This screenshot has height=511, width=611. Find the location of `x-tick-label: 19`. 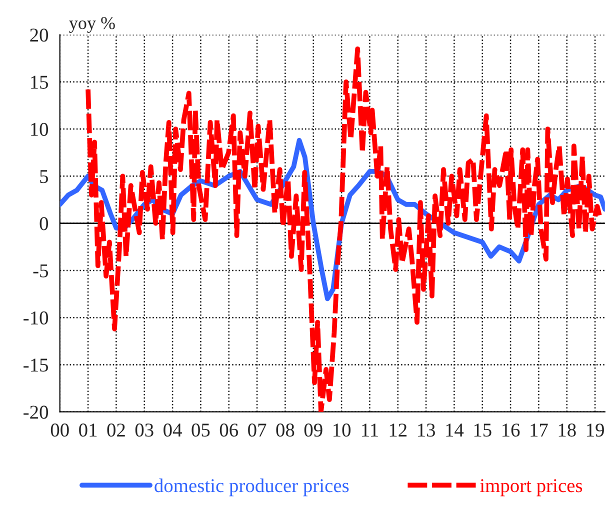

x-tick-label: 19 is located at coordinates (595, 430).